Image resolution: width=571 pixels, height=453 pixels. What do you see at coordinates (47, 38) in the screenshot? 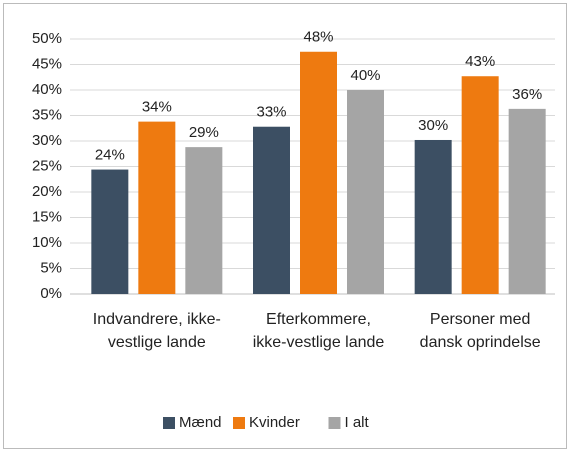
I see `y-tick-label: 50%` at bounding box center [47, 38].